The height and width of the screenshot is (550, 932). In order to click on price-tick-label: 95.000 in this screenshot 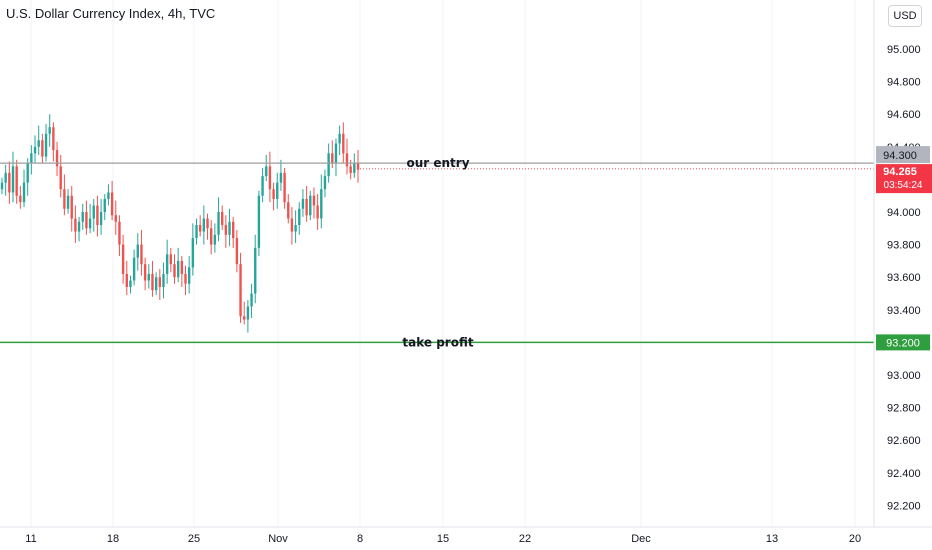, I will do `click(904, 50)`.